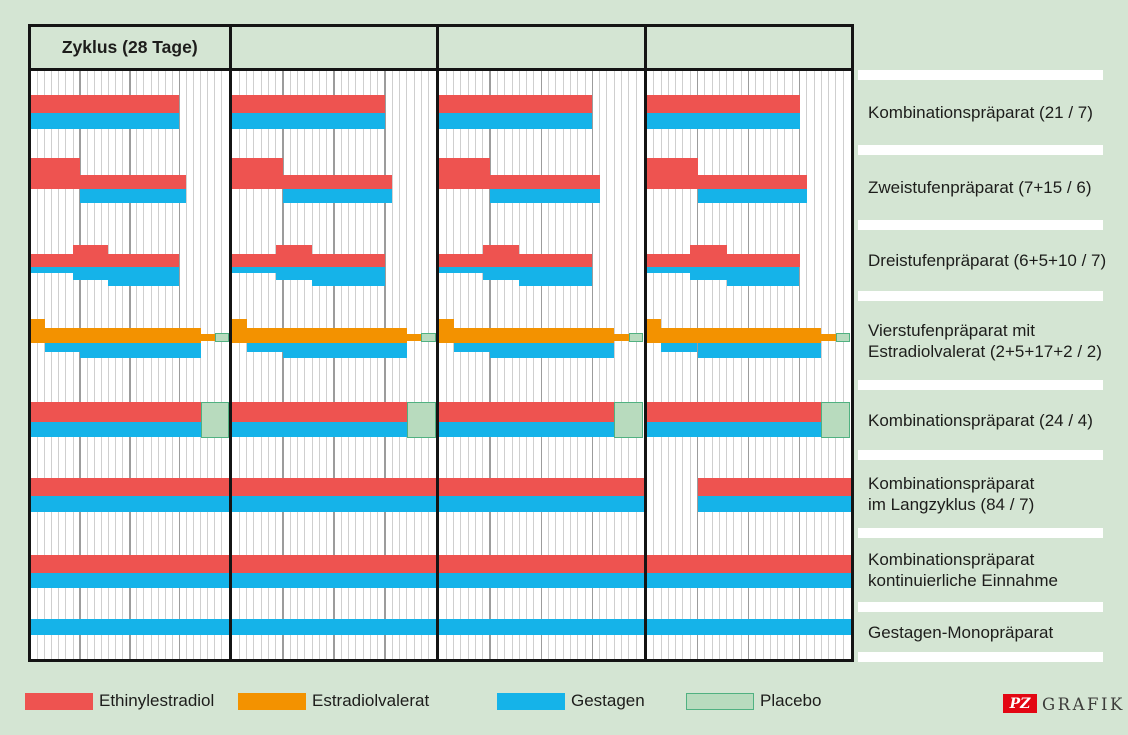 Image resolution: width=1128 pixels, height=735 pixels. What do you see at coordinates (791, 700) in the screenshot?
I see `legend-label-placebo: Placebo` at bounding box center [791, 700].